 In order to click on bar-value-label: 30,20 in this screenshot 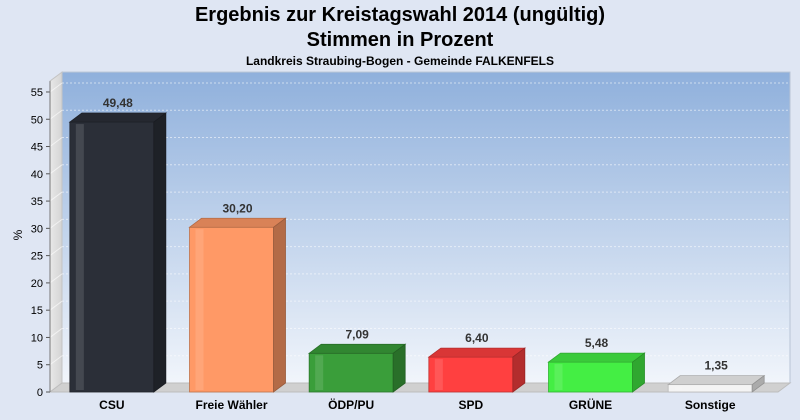, I will do `click(237, 208)`.